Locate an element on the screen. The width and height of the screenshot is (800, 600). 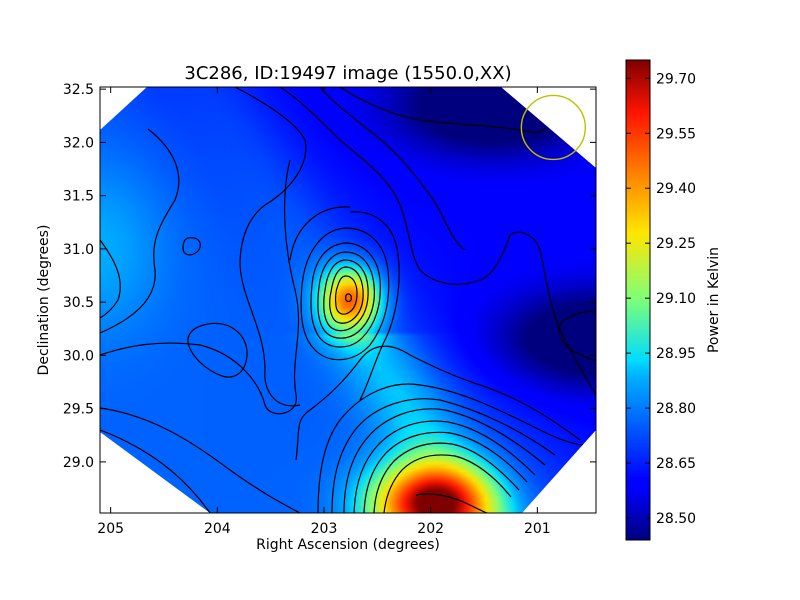
y-tick-label: 29.0 is located at coordinates (78, 463).